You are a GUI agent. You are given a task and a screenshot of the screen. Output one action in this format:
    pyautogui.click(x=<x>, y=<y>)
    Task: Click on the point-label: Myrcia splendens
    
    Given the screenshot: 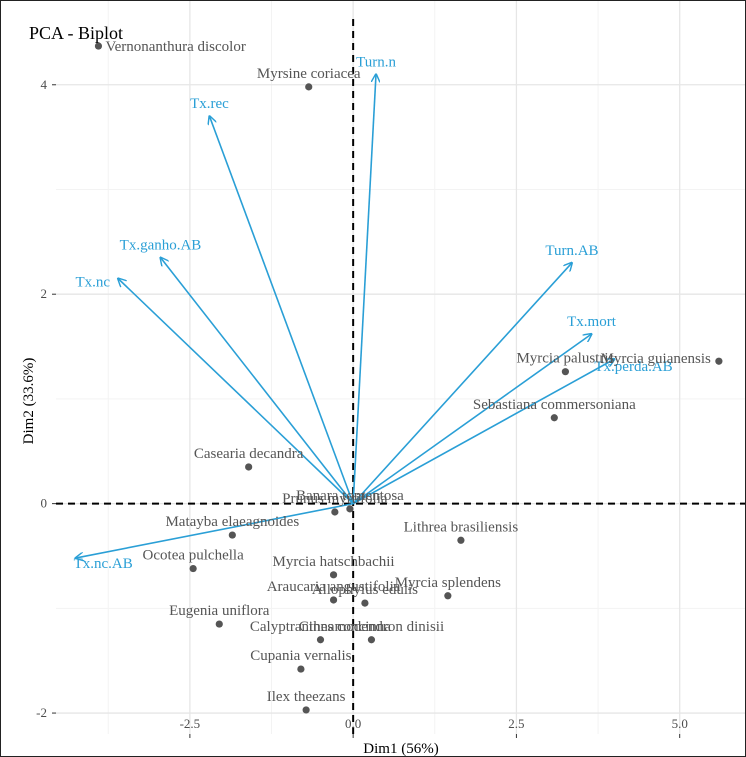 What is the action you would take?
    pyautogui.click(x=448, y=583)
    